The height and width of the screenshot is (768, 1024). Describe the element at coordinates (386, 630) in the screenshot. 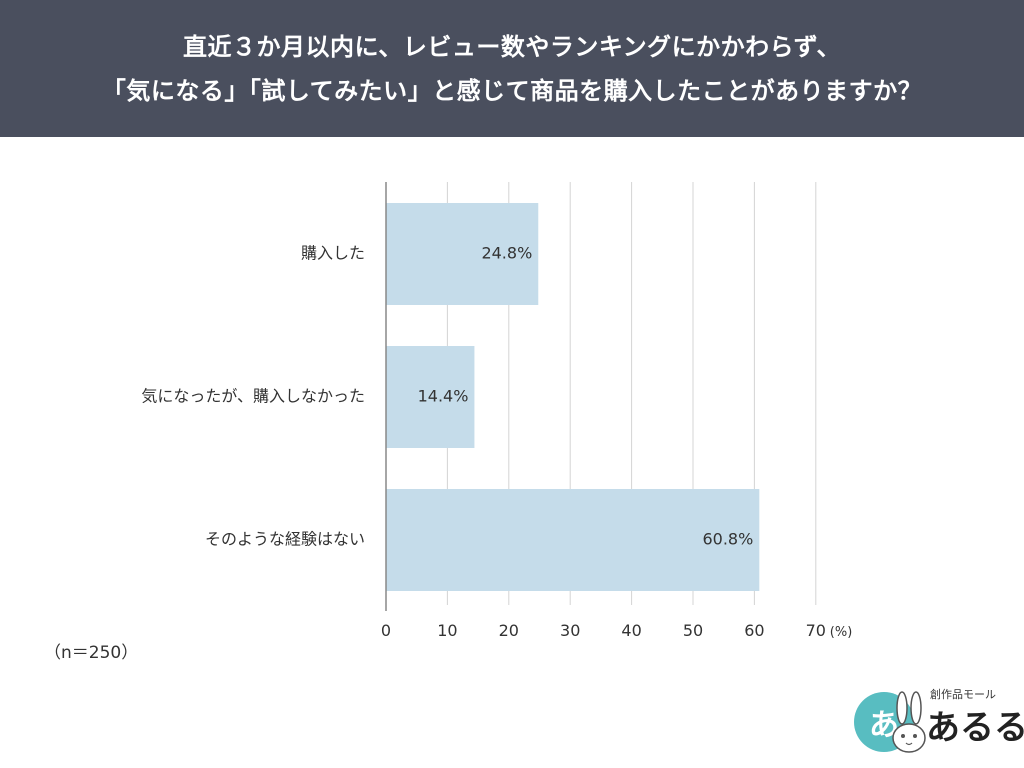

I see `x-tick-label-0: 0` at that location.